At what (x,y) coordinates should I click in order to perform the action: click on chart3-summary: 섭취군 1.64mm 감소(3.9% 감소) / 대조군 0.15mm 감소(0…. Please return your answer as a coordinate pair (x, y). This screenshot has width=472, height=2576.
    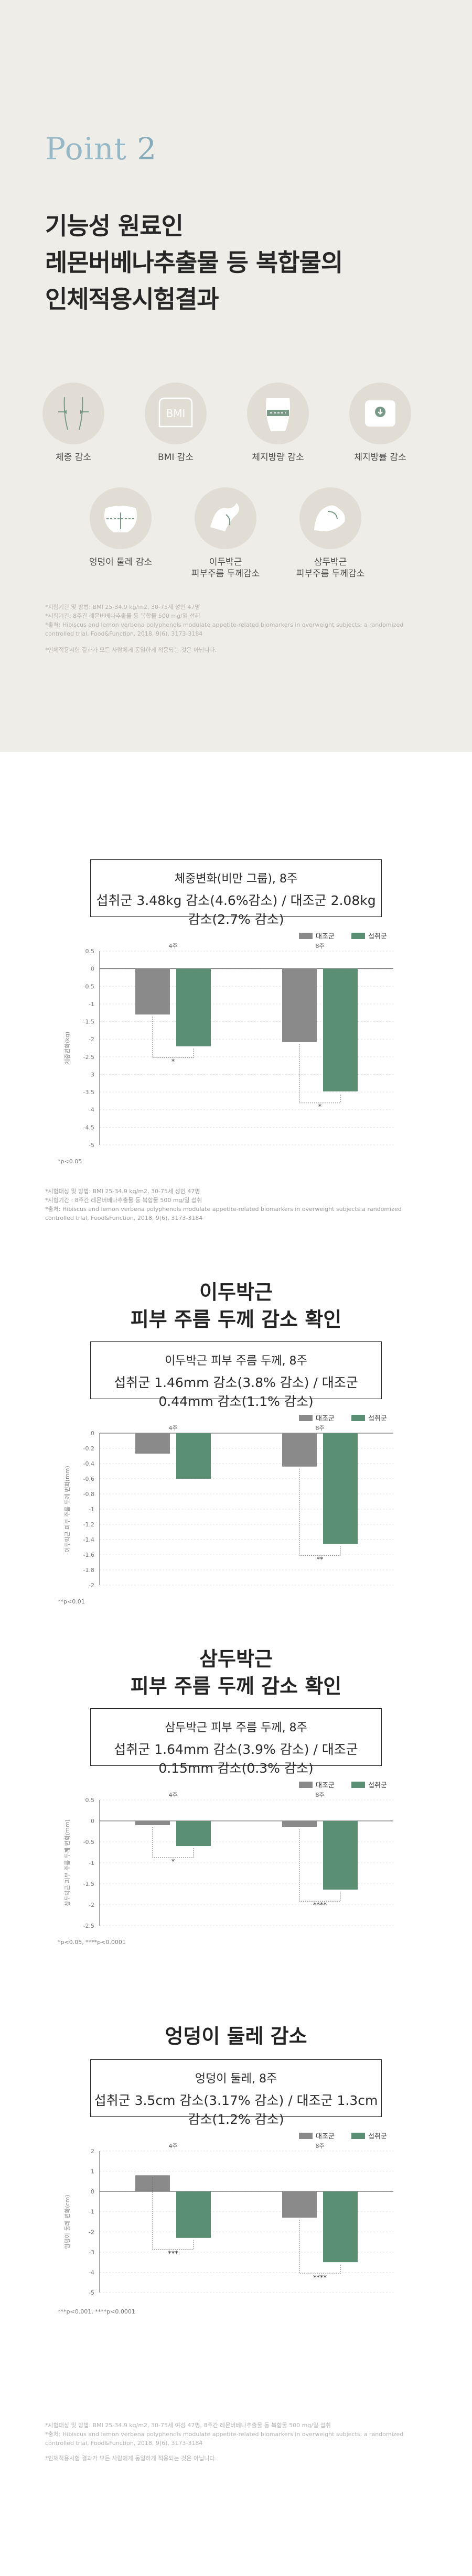
    Looking at the image, I should click on (236, 1759).